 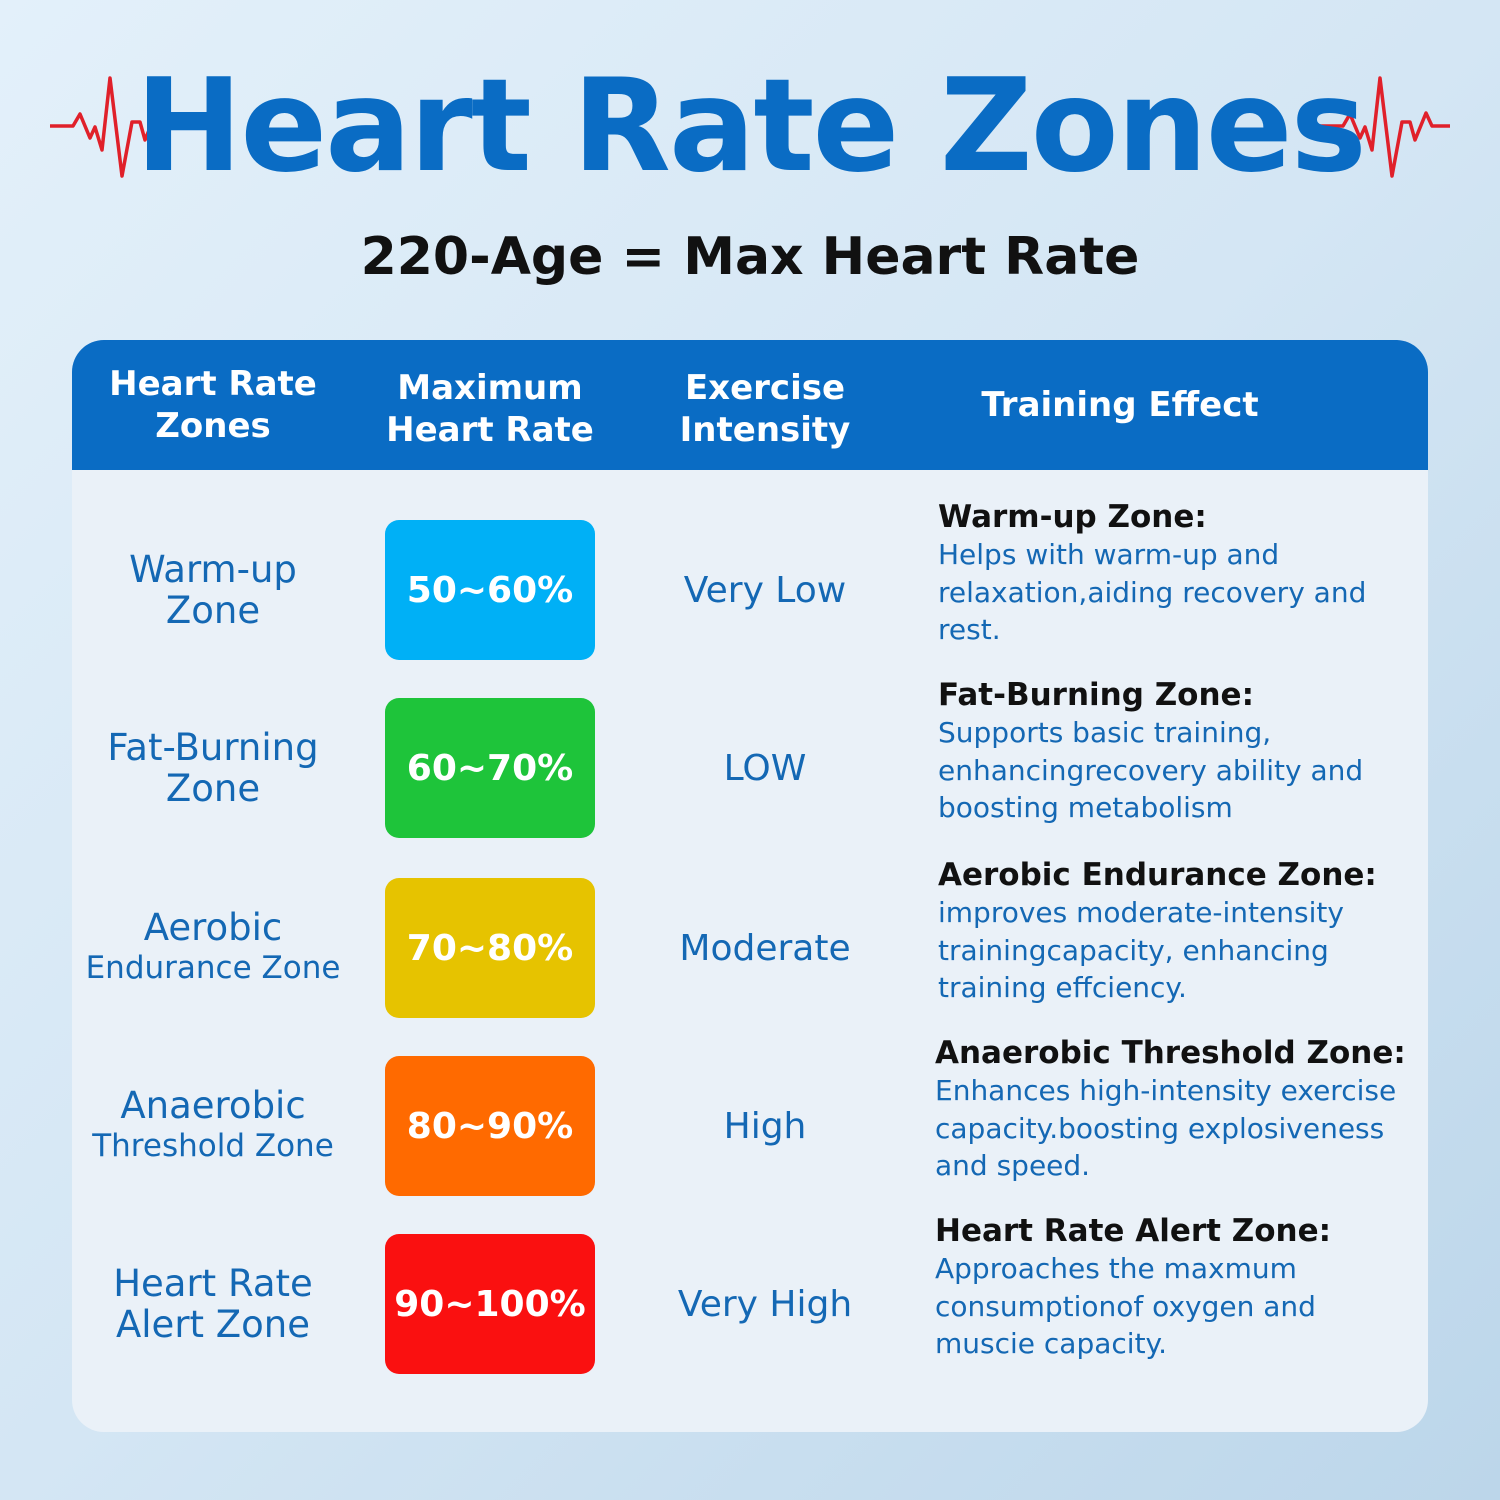 What do you see at coordinates (213, 1324) in the screenshot?
I see `zone-name-line2: Alert Zone` at bounding box center [213, 1324].